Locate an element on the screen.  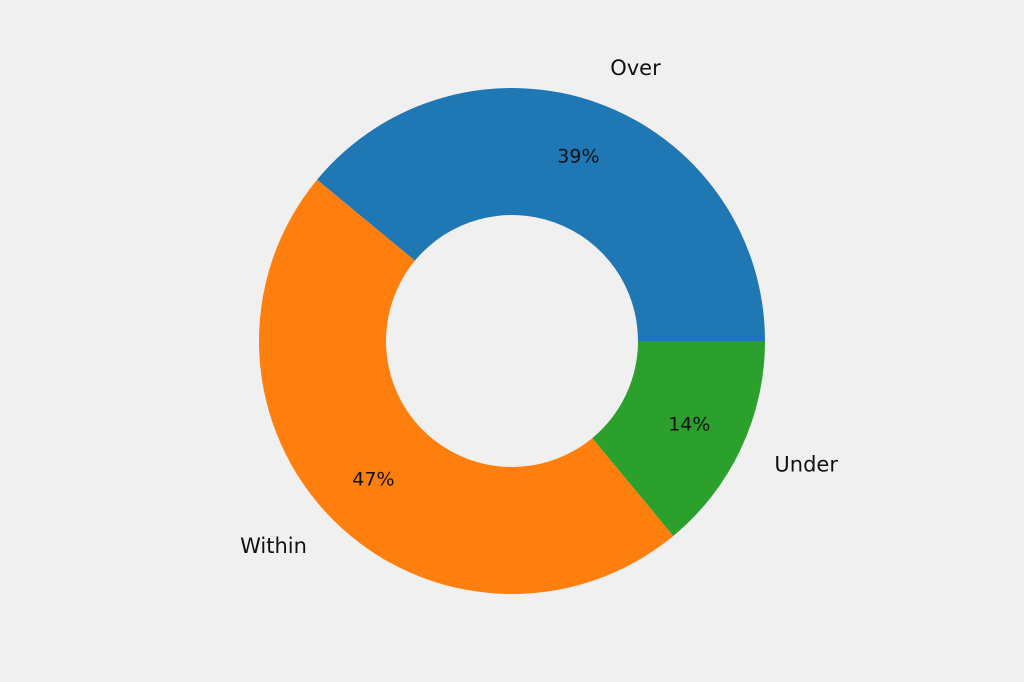
category-label-within: Within is located at coordinates (273, 546).